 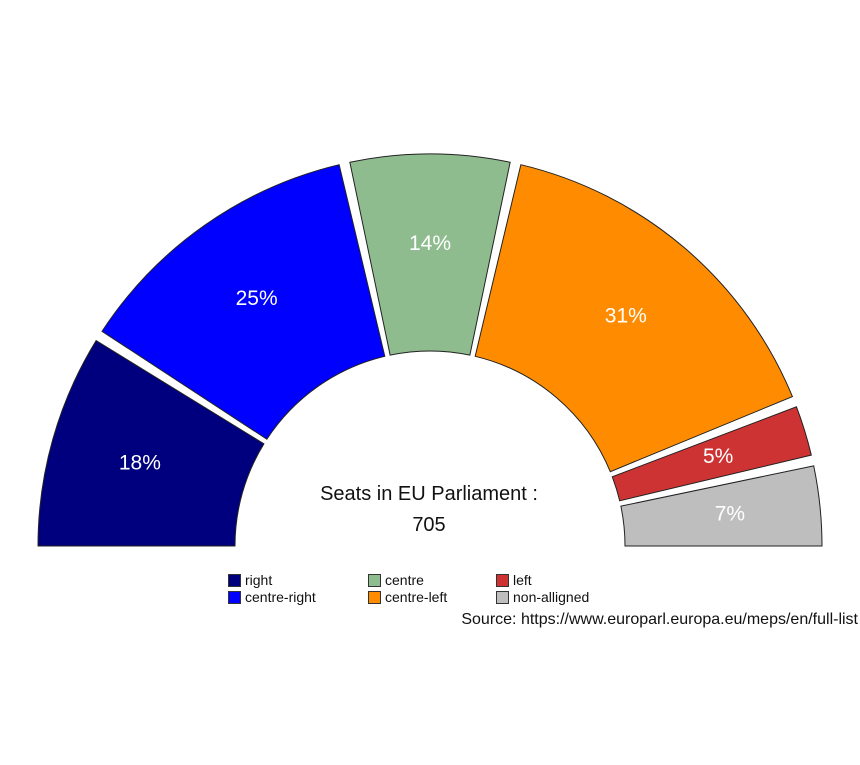 I want to click on legend-label: centre, so click(x=404, y=580).